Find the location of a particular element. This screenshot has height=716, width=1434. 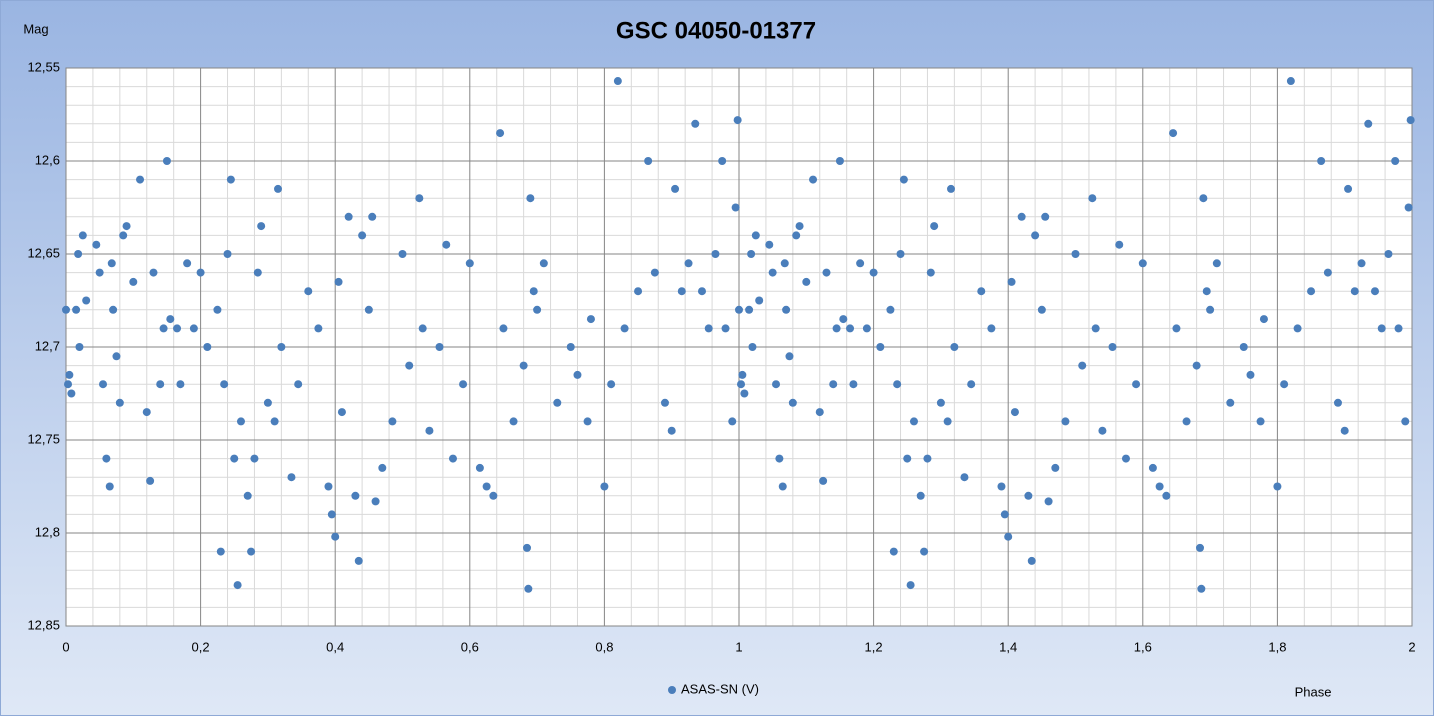

y-tick-label: 12,8 is located at coordinates (47, 531).